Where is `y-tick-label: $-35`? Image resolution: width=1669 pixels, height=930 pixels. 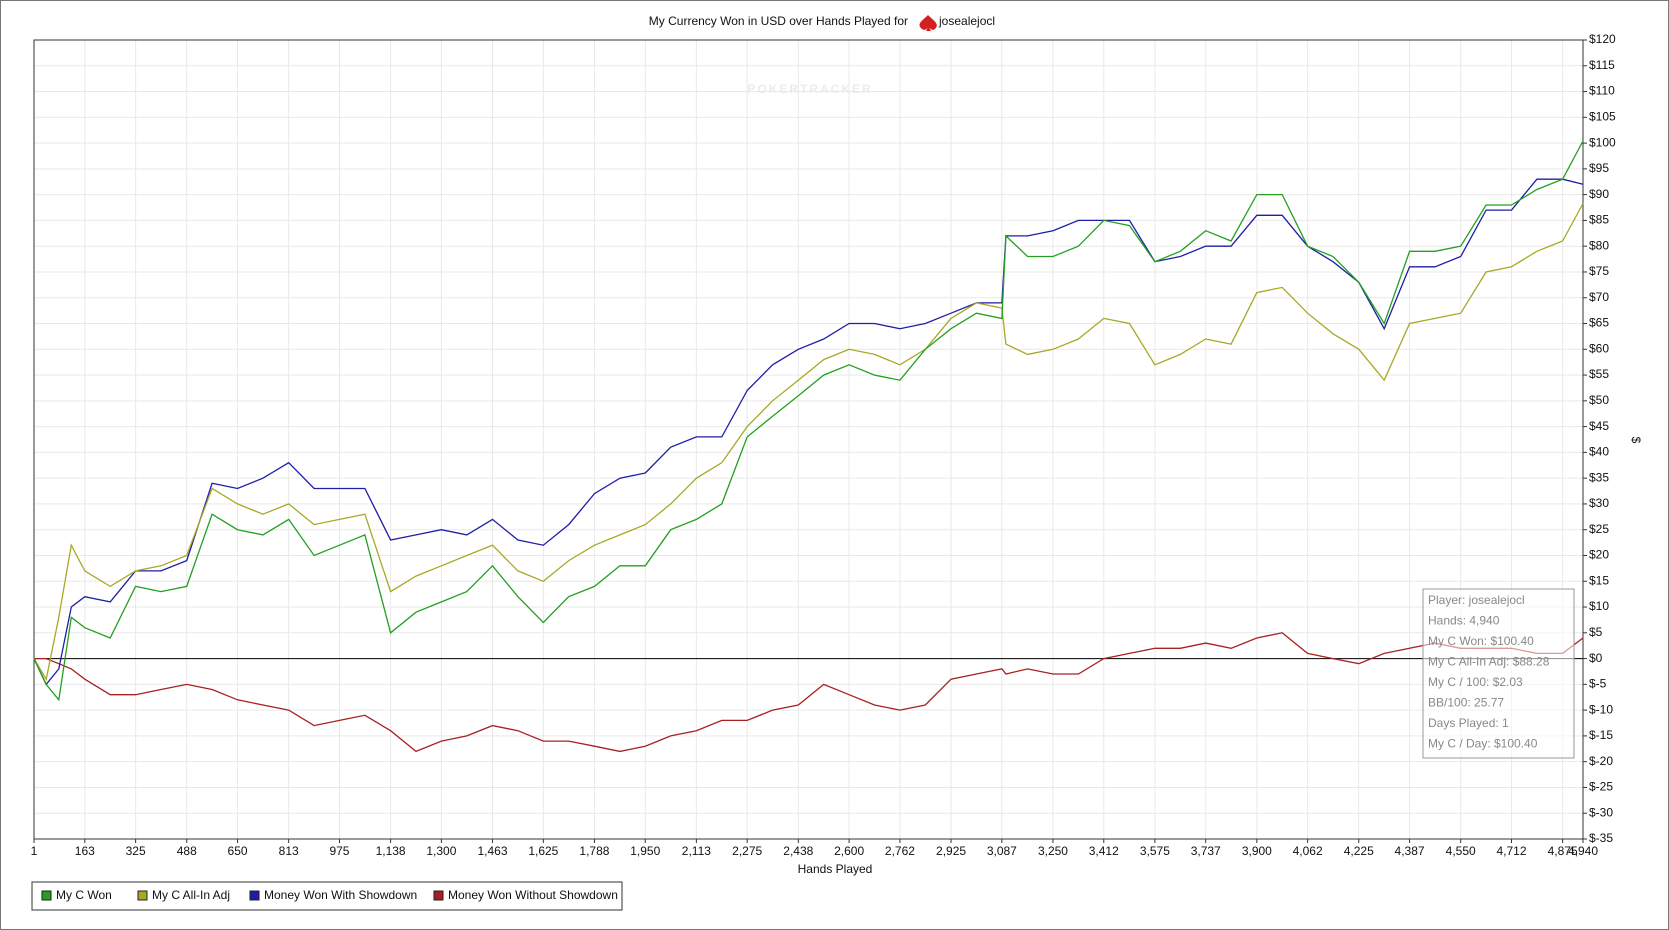 y-tick-label: $-35 is located at coordinates (1601, 838).